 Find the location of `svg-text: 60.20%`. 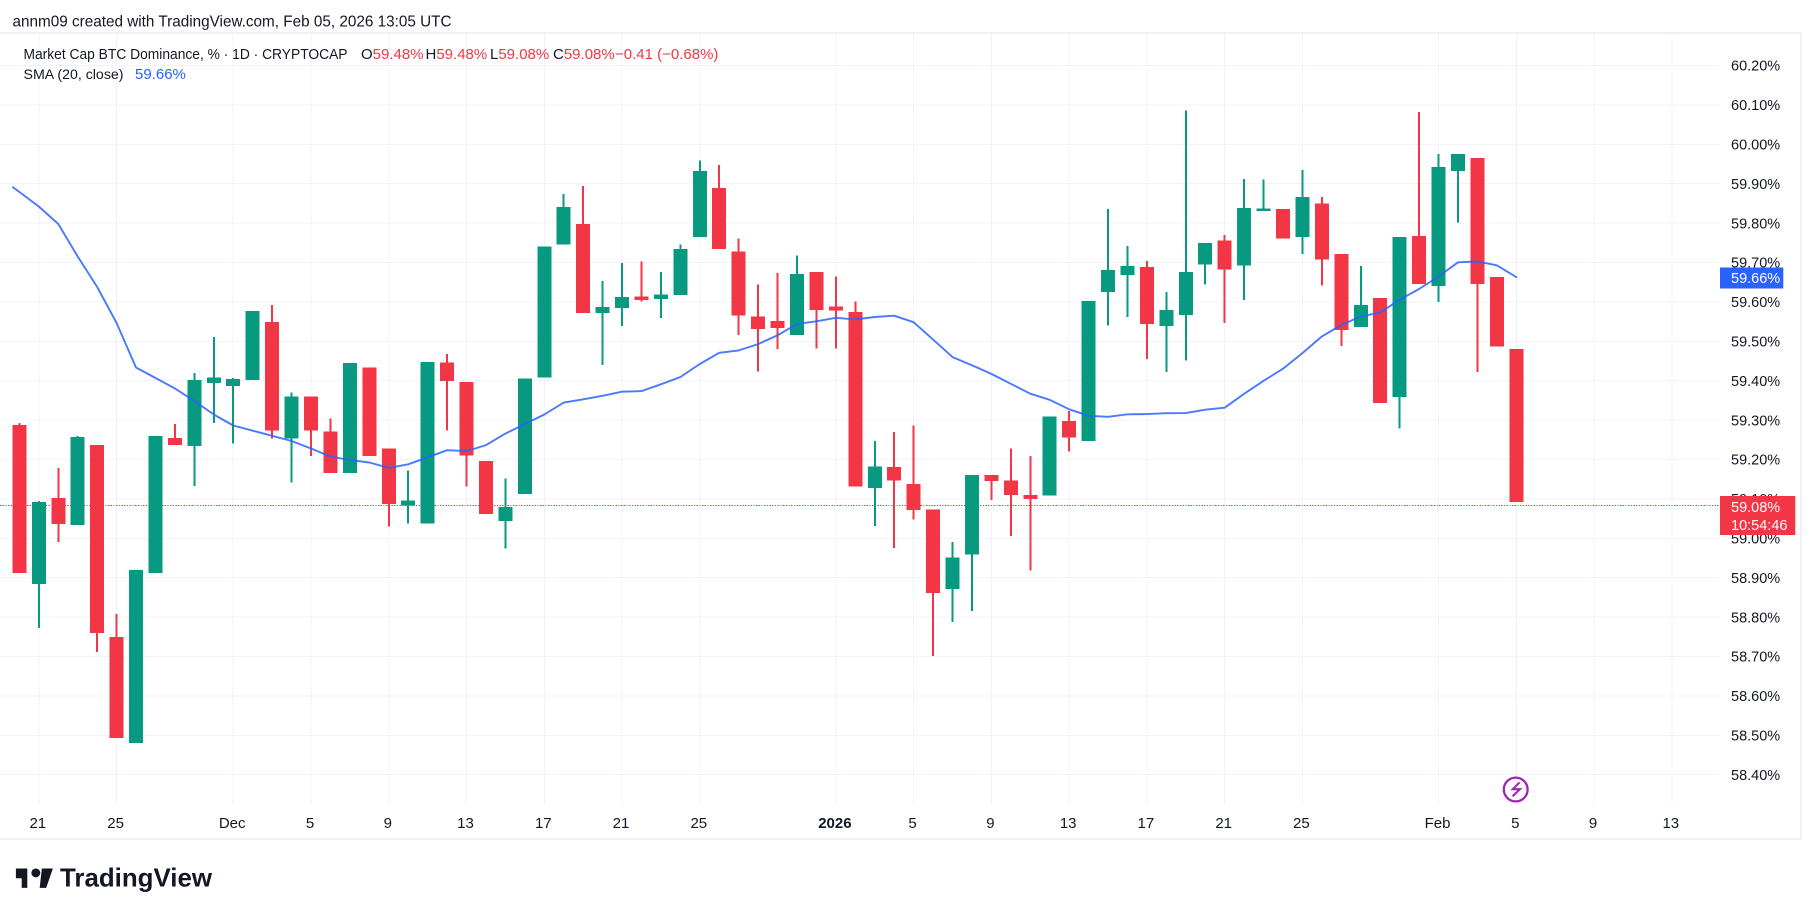

svg-text: 60.20% is located at coordinates (1755, 67).